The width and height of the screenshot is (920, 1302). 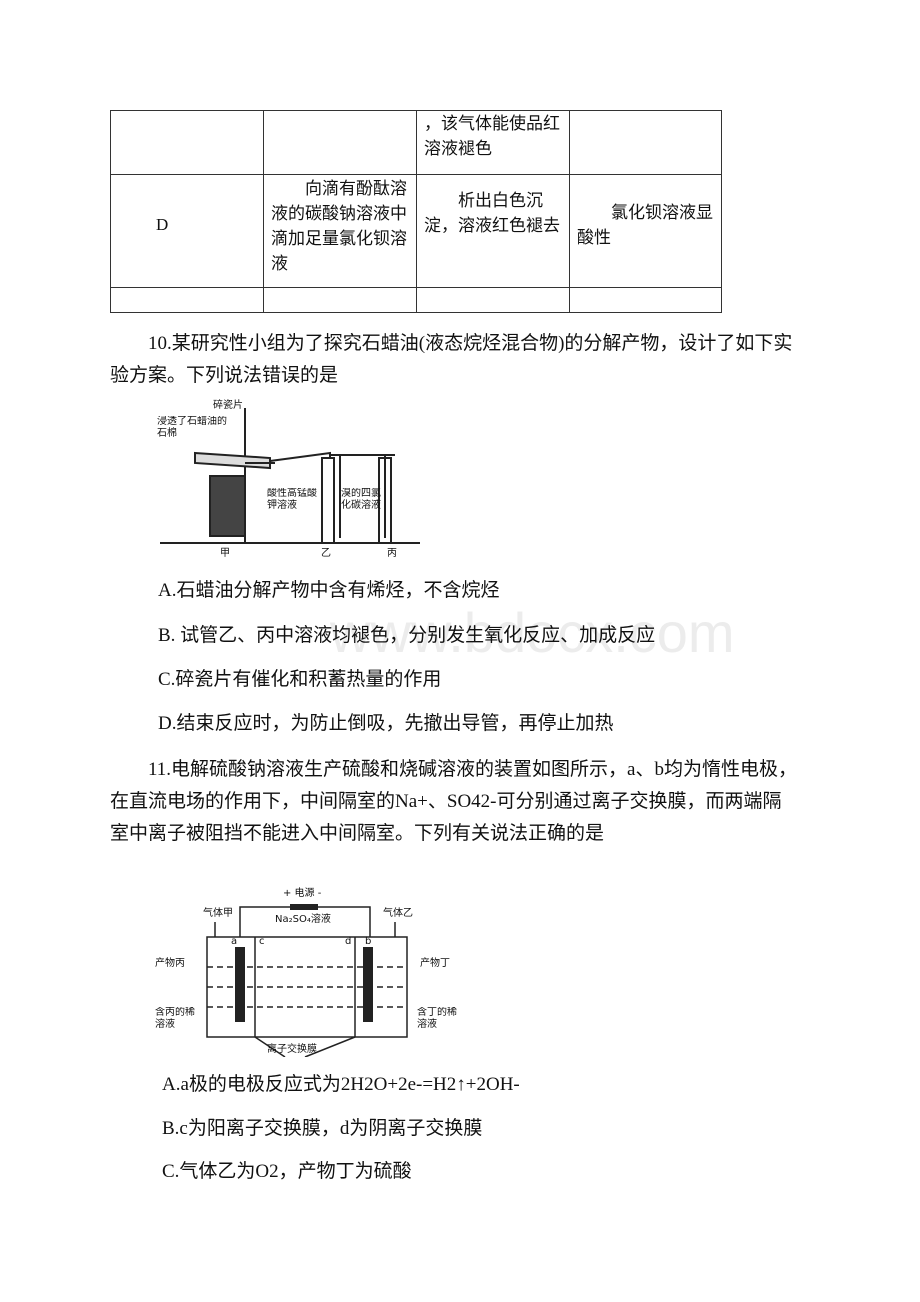 I want to click on table-cell: 向滴有酚酞溶液的碳酸钠溶液中滴加足量氯化钡溶液, so click(x=339, y=226).